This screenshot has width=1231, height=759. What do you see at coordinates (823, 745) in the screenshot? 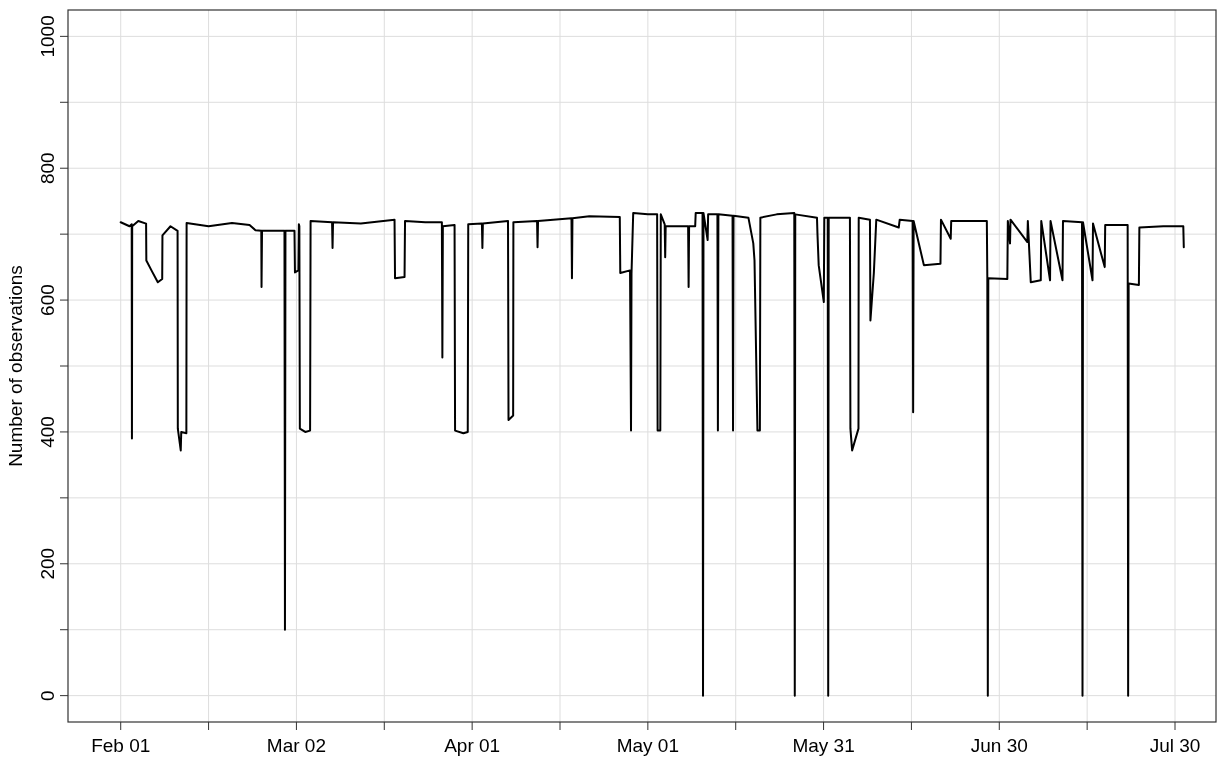
I see `x-tick-label: May 31` at bounding box center [823, 745].